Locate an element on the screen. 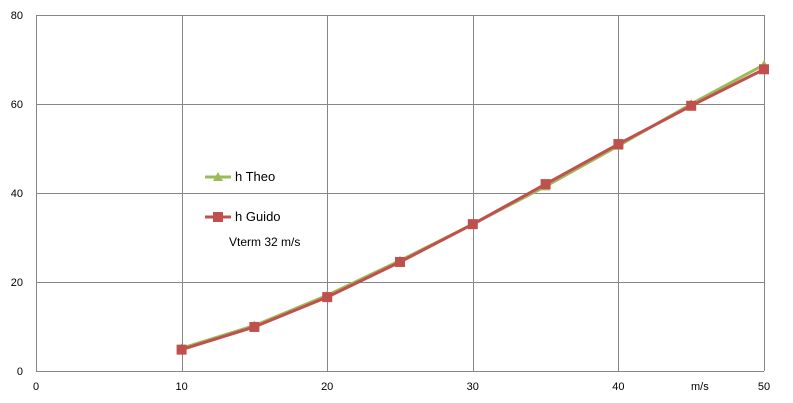  x-tick-label: 0 is located at coordinates (36, 387).